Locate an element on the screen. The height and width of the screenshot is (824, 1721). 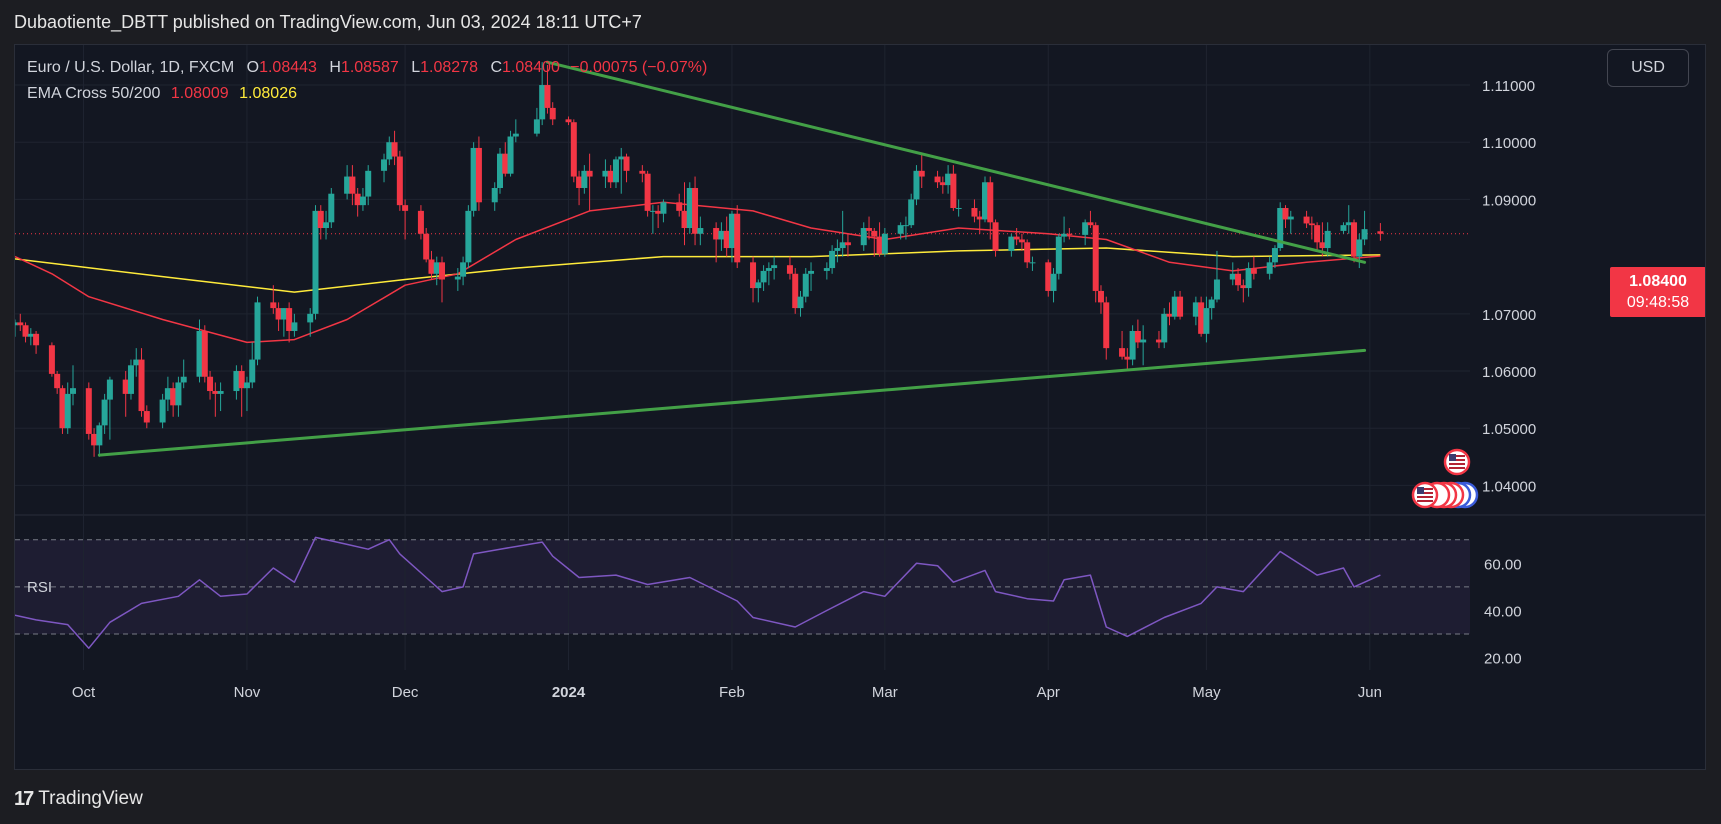
time-tick-label: Mar is located at coordinates (885, 692).